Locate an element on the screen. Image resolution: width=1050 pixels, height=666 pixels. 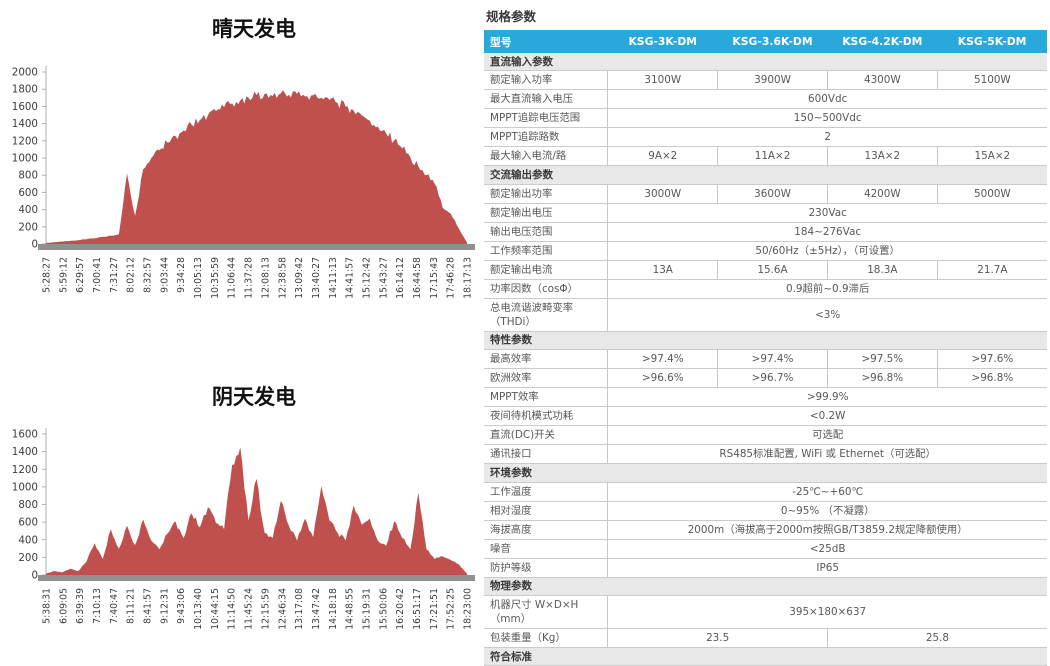
param-value: 3000W is located at coordinates (662, 194).